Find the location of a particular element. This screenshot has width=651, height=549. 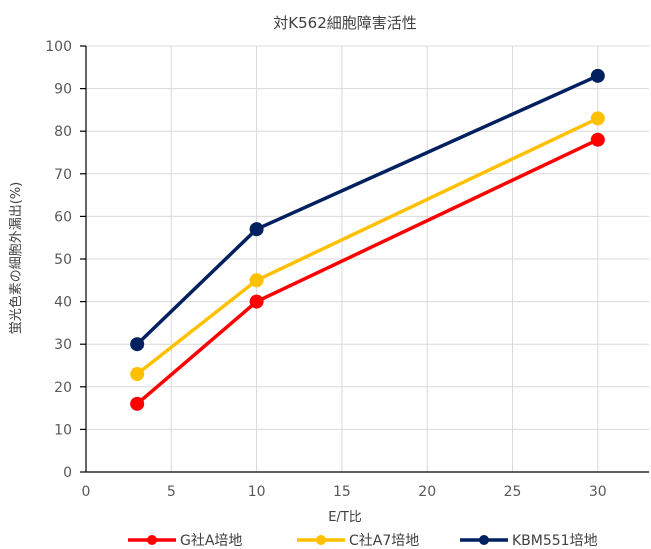

x-tick-label: 30 is located at coordinates (598, 492).